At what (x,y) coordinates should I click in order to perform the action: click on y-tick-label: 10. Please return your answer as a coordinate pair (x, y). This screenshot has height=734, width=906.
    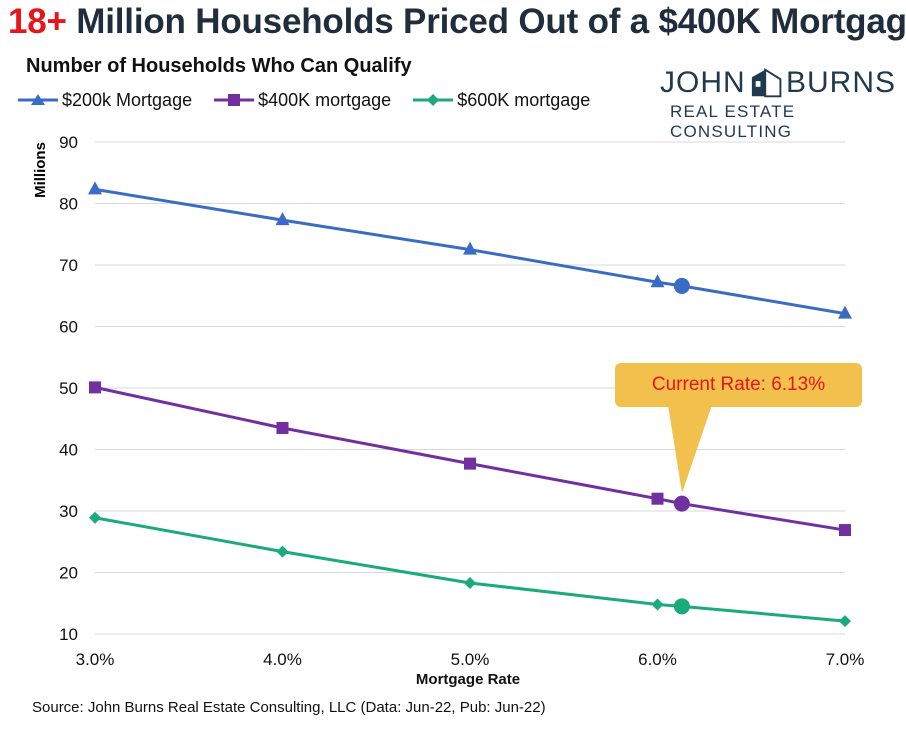
    Looking at the image, I should click on (68, 634).